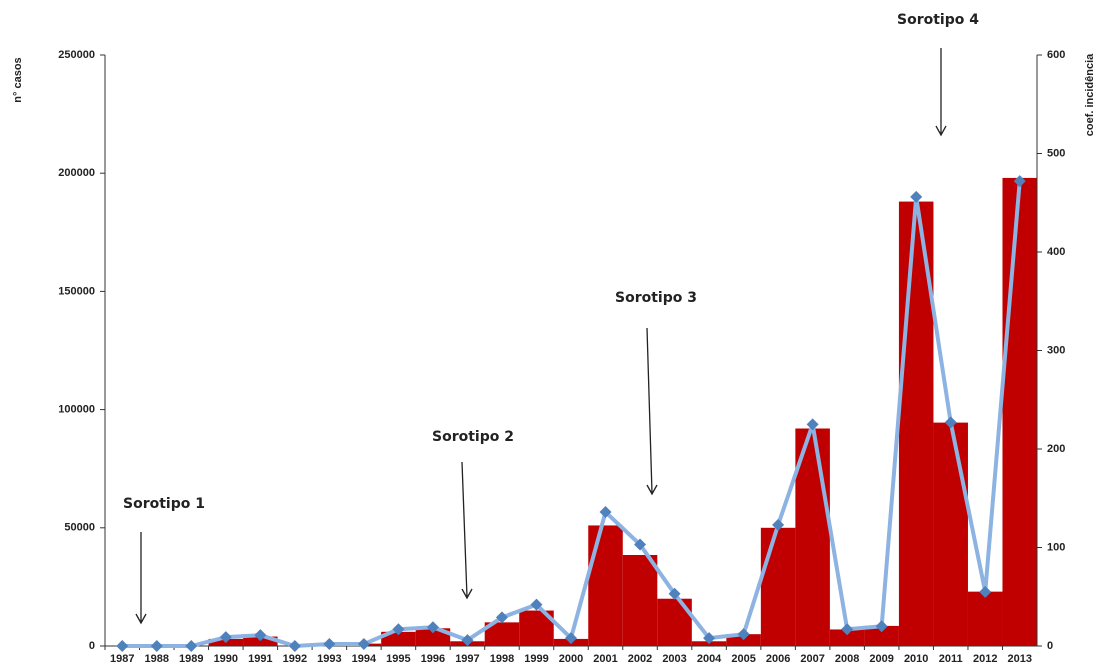 The width and height of the screenshot is (1104, 665). I want to click on x-tick-label: 2001, so click(605, 659).